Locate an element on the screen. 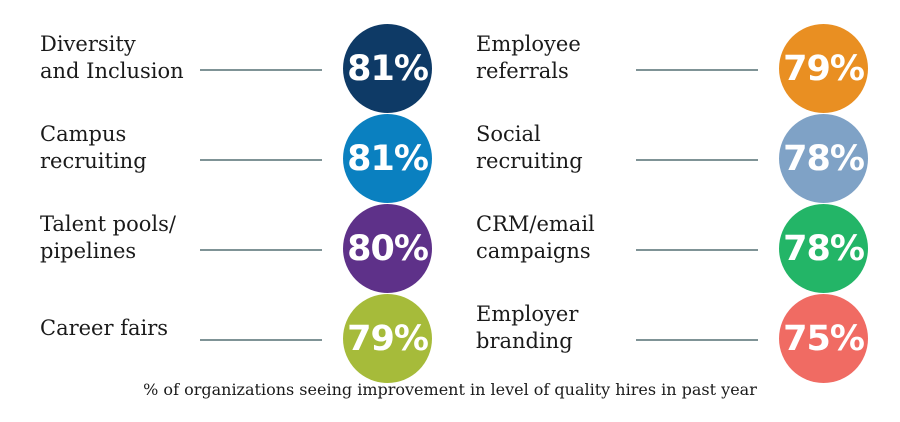  stat-bubble: 75% is located at coordinates (823, 338).